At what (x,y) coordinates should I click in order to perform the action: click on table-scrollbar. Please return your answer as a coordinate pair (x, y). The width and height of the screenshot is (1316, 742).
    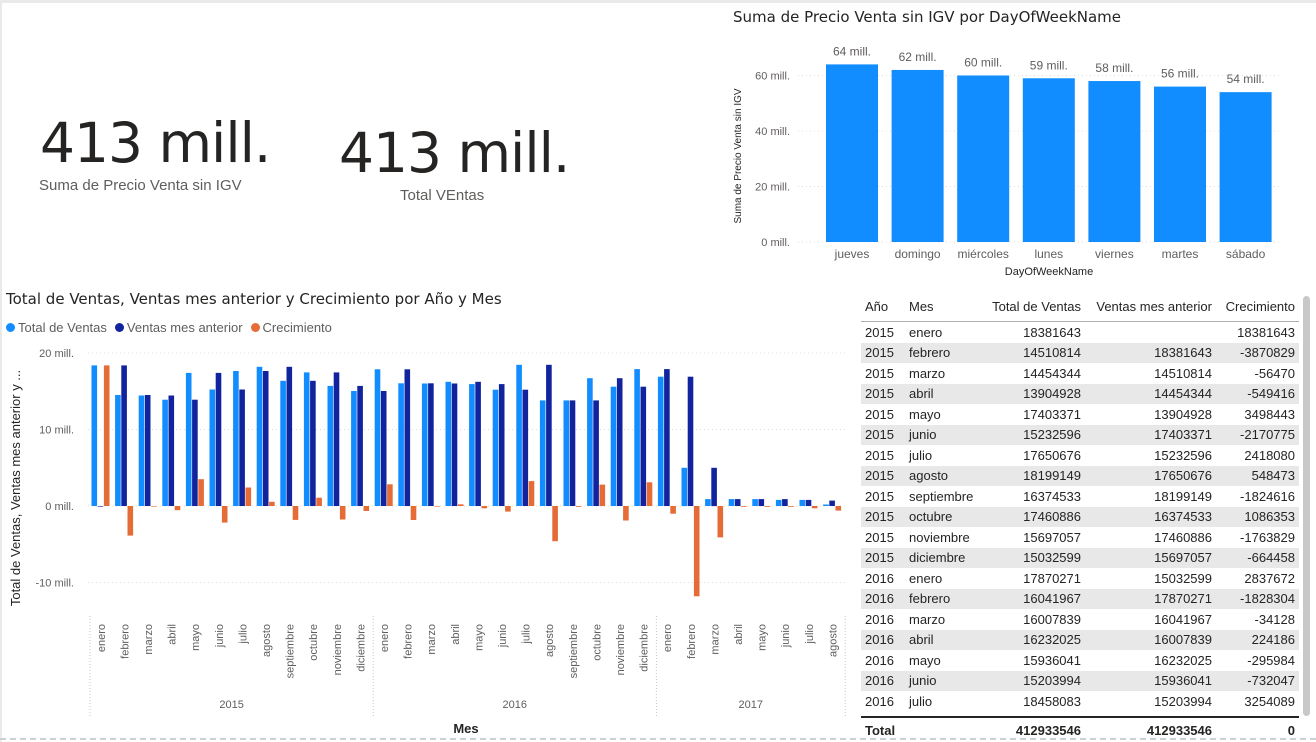
    Looking at the image, I should click on (1307, 516).